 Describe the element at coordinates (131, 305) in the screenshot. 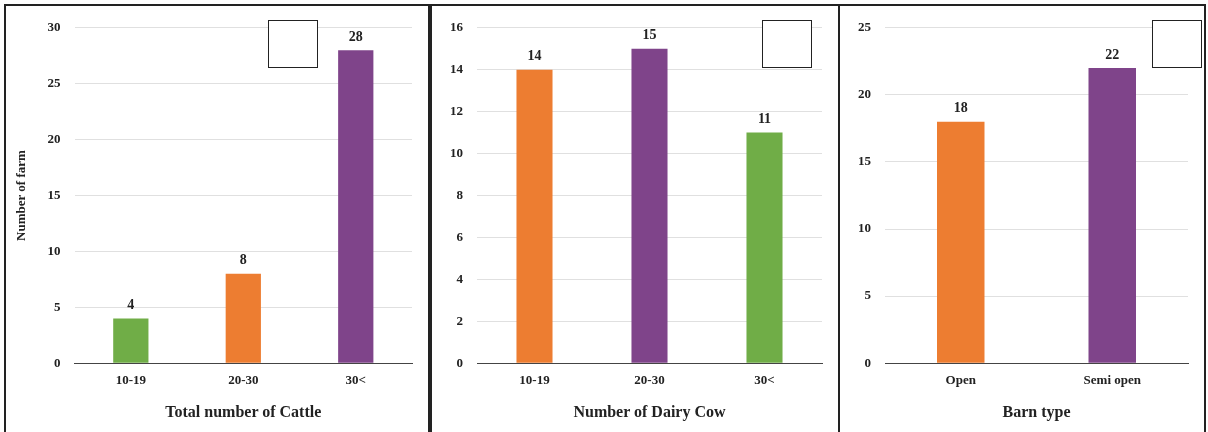

I see `data-label: 4` at that location.